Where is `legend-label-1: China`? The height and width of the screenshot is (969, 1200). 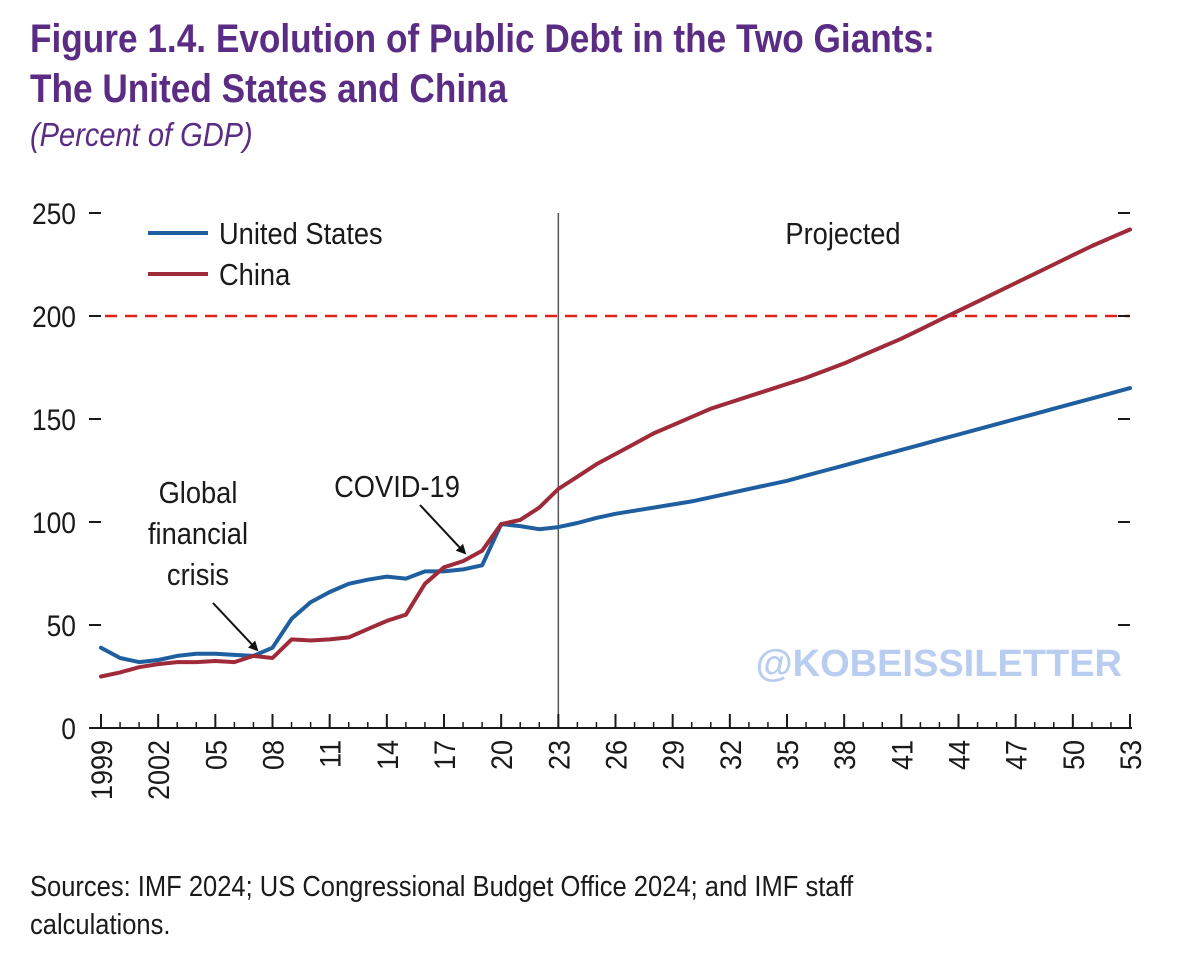 legend-label-1: China is located at coordinates (255, 275).